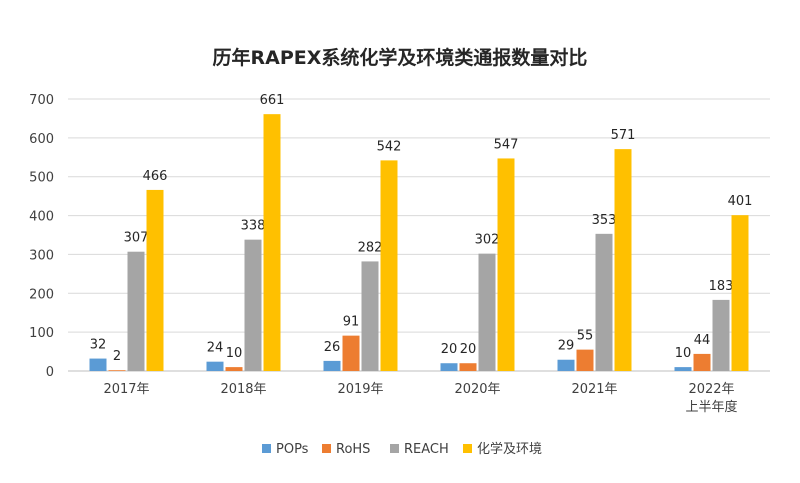  Describe the element at coordinates (41, 217) in the screenshot. I see `y-tick-label: 400` at that location.